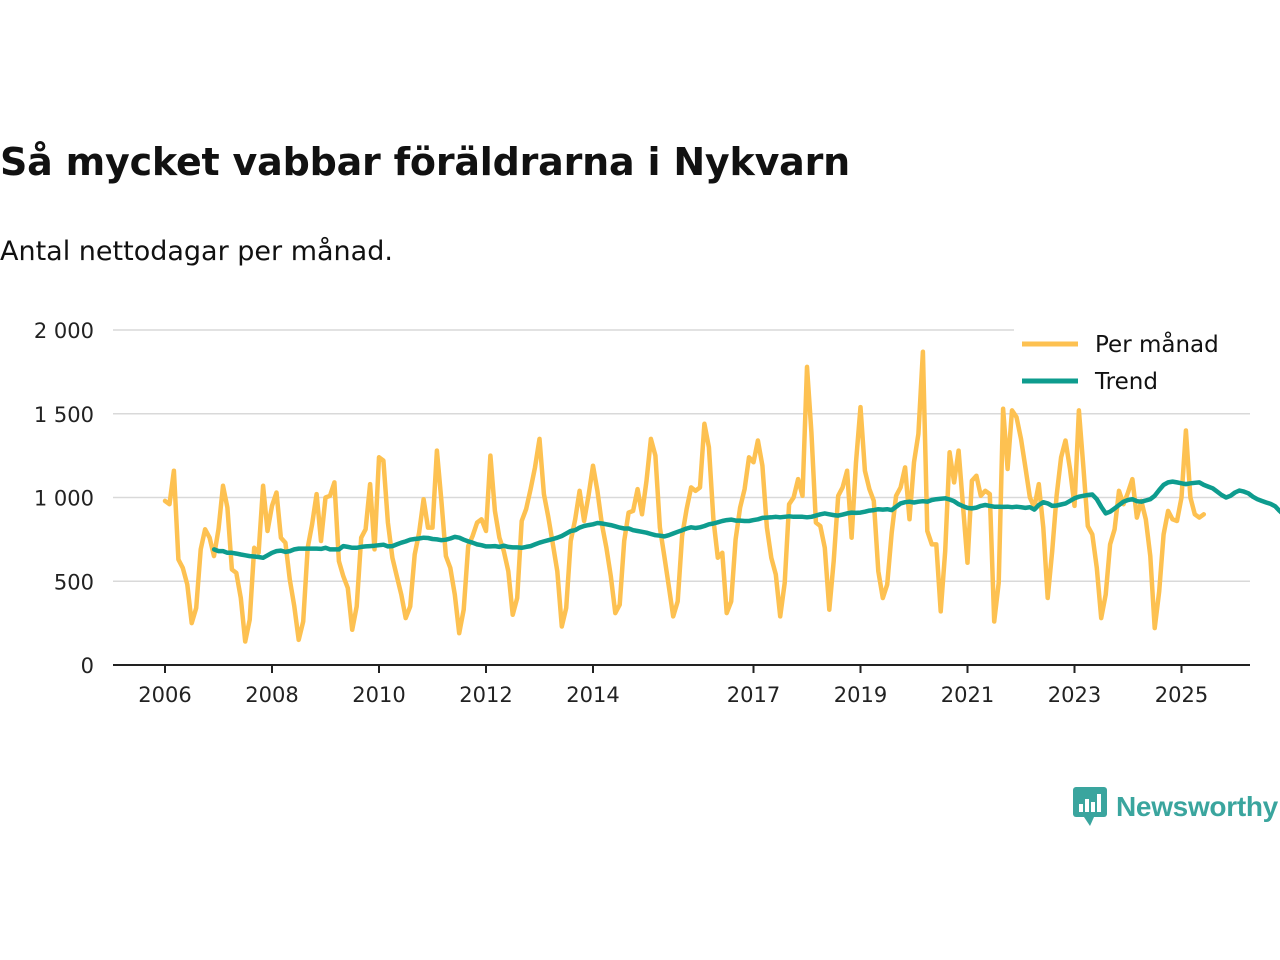 Image resolution: width=1280 pixels, height=960 pixels. Describe the element at coordinates (485, 695) in the screenshot. I see `x-tick-label: 2012` at that location.